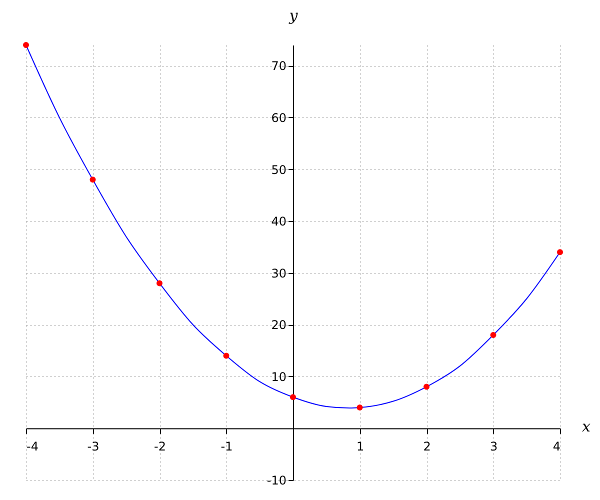 The height and width of the screenshot is (500, 600). What do you see at coordinates (587, 427) in the screenshot?
I see `x-axis-title: x` at bounding box center [587, 427].